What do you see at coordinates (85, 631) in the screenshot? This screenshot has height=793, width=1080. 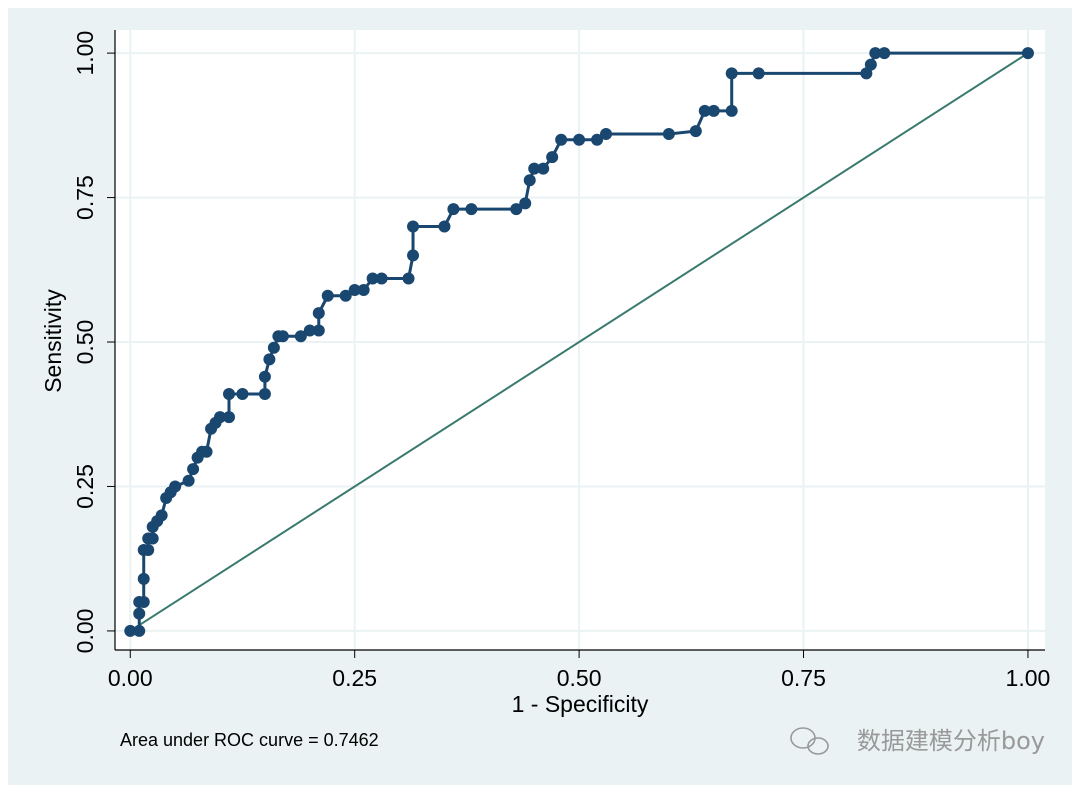 I see `y-tick-label: 0.00` at bounding box center [85, 631].